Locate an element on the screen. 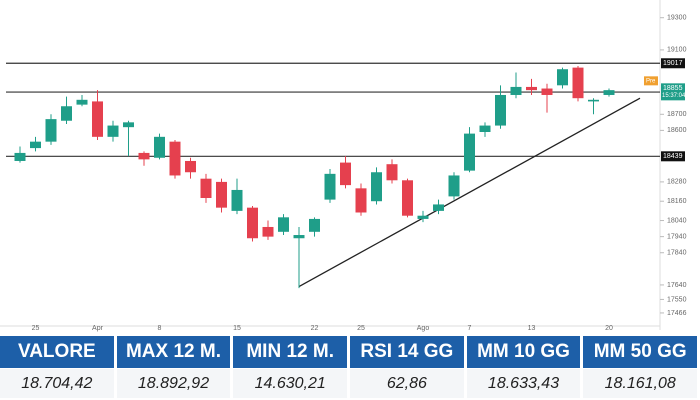  x-tick-label: 13 is located at coordinates (532, 328).